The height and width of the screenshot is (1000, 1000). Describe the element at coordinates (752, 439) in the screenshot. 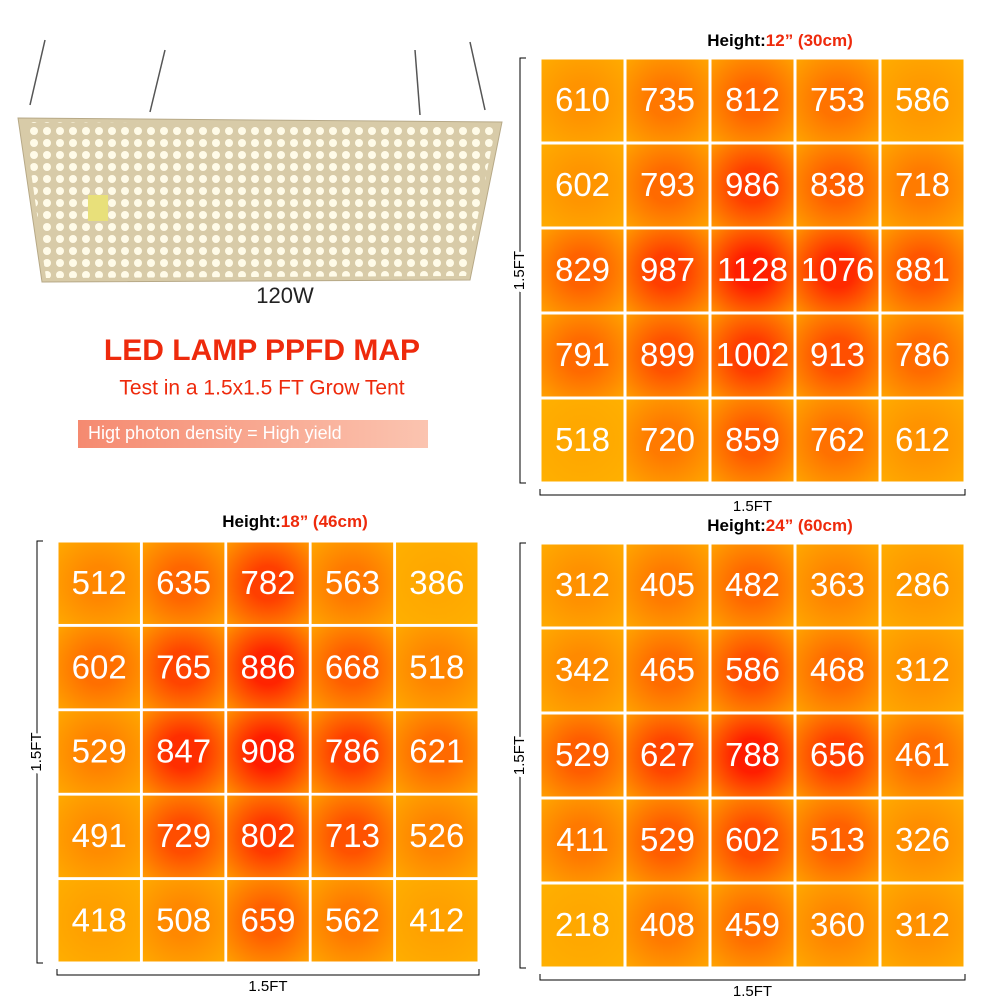

I see `cell-value: 859` at that location.